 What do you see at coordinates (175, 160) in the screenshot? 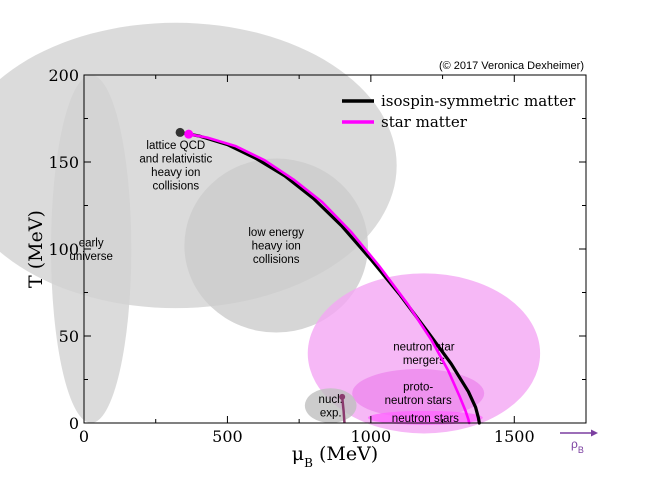
I see `region-label-lattice-qcd: and relativistic` at bounding box center [175, 160].